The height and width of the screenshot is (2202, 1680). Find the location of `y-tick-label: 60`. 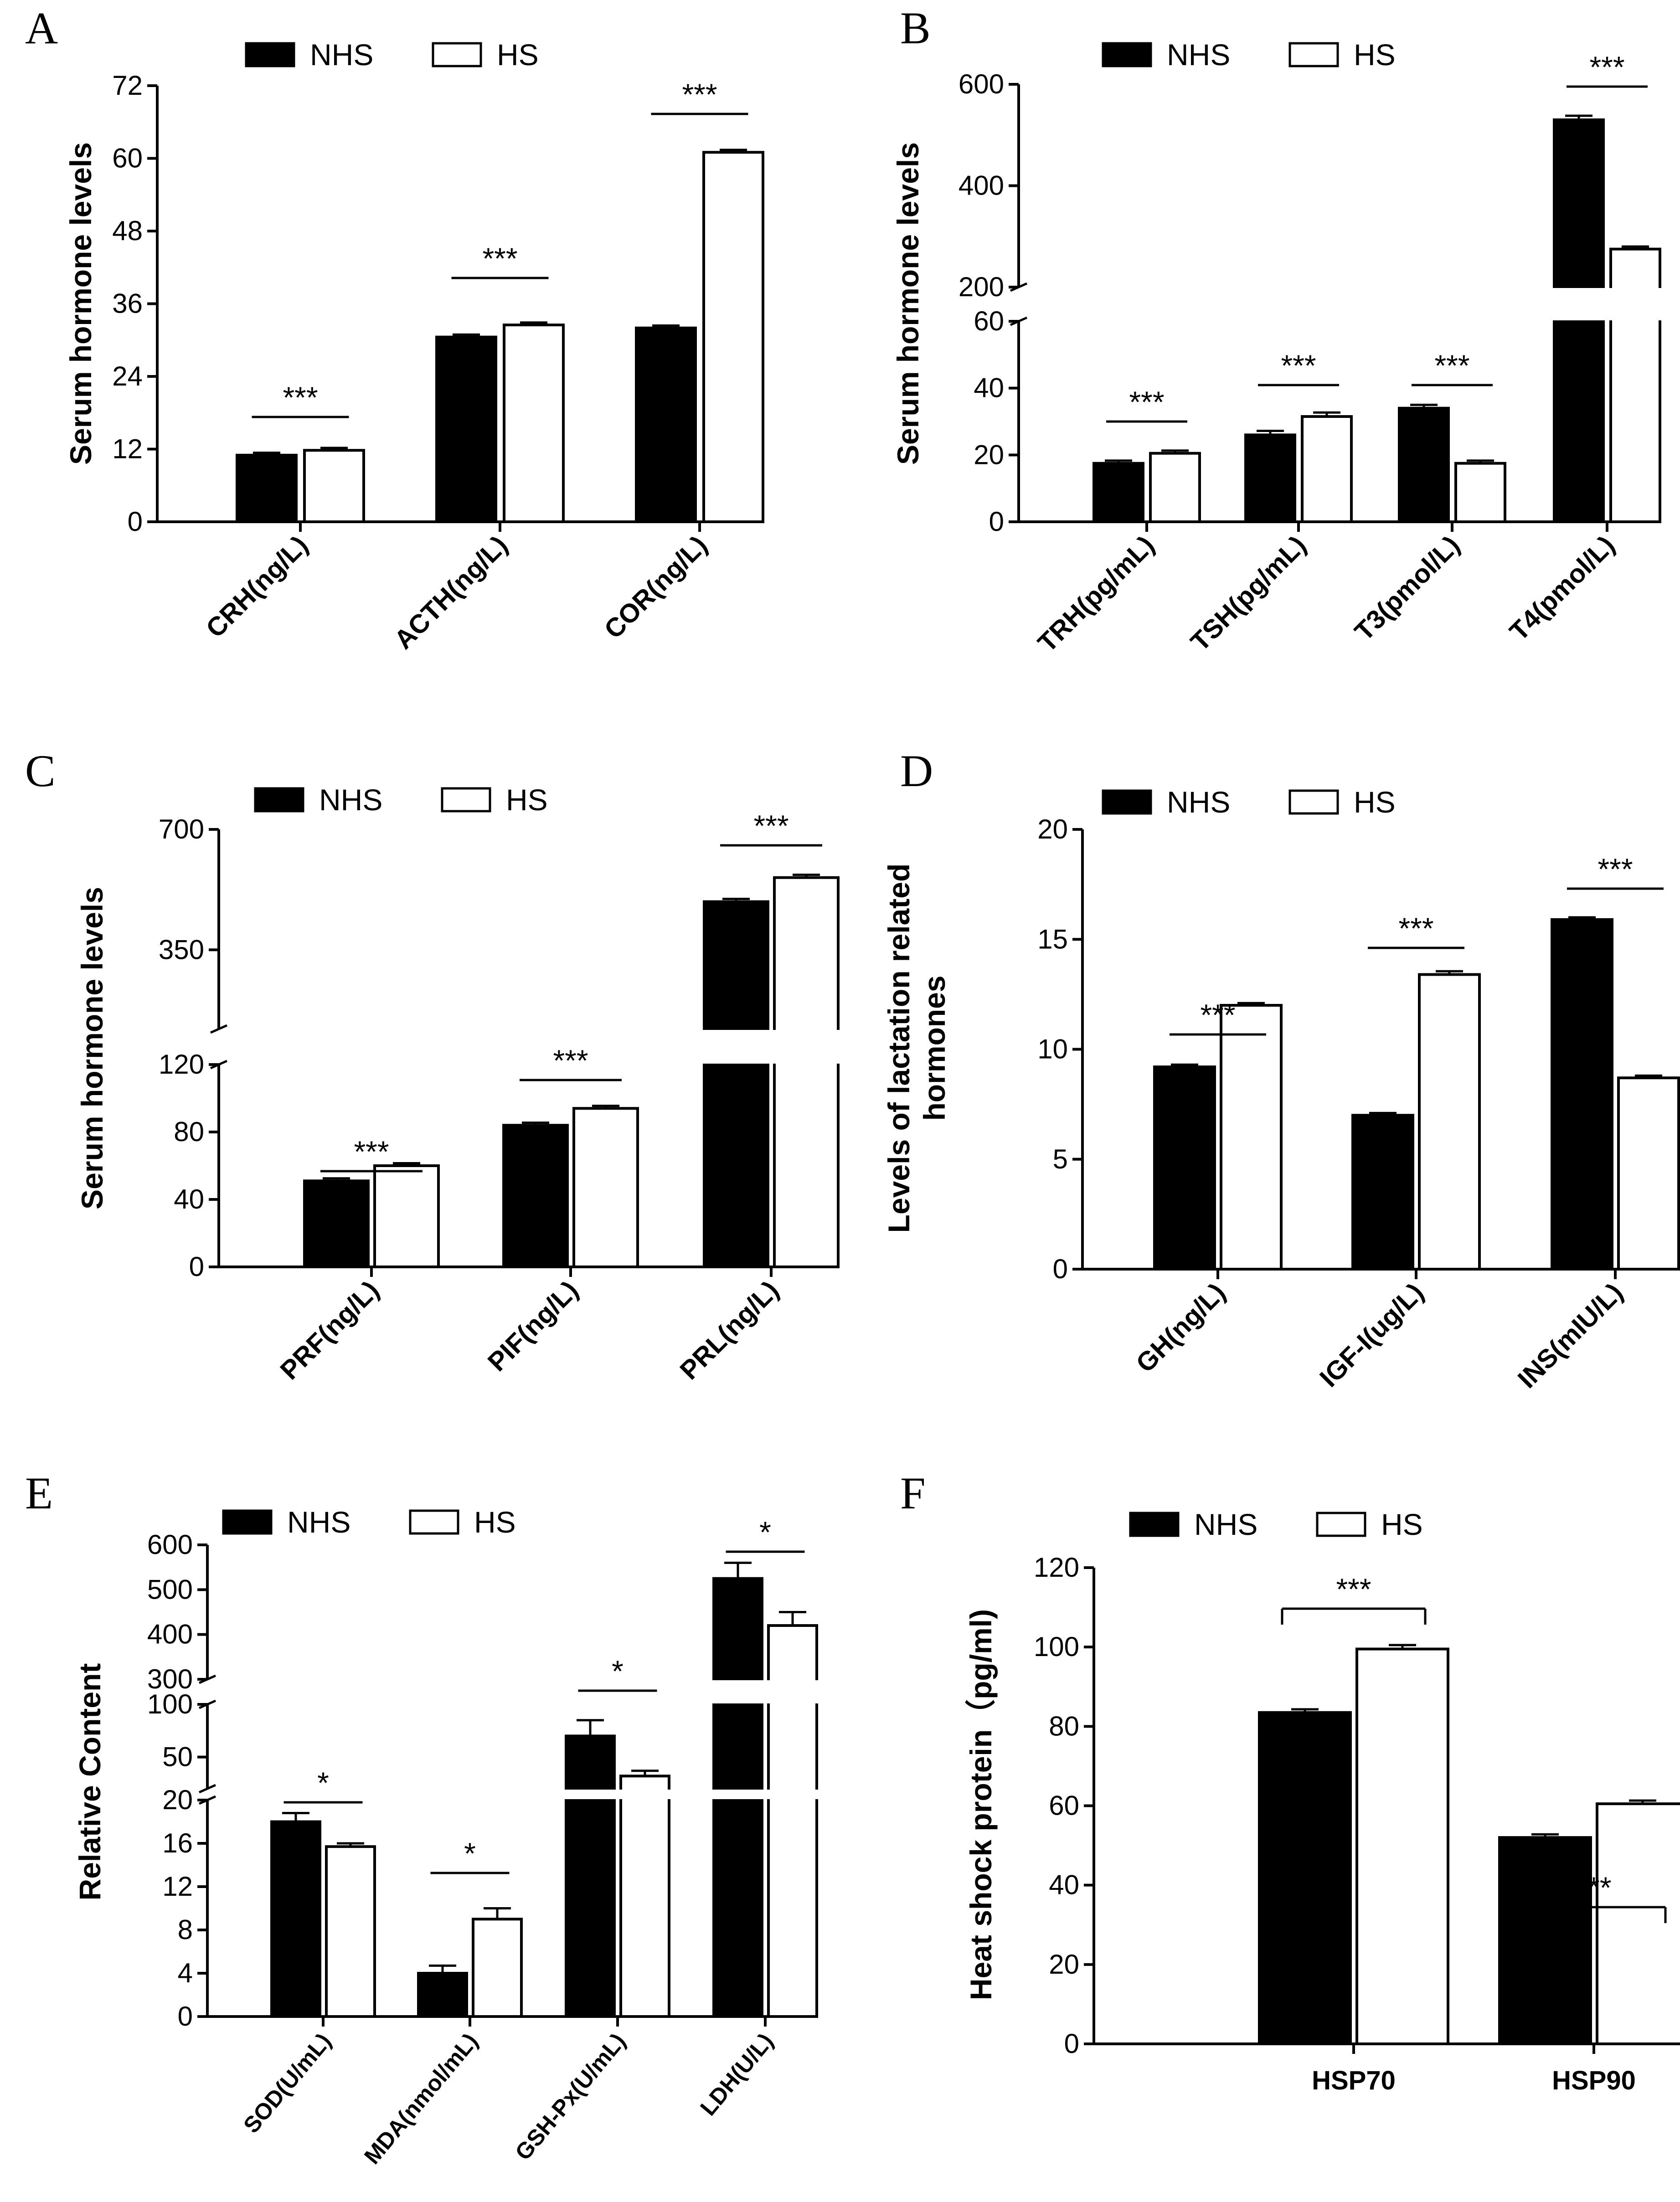

y-tick-label: 60 is located at coordinates (1064, 1805).